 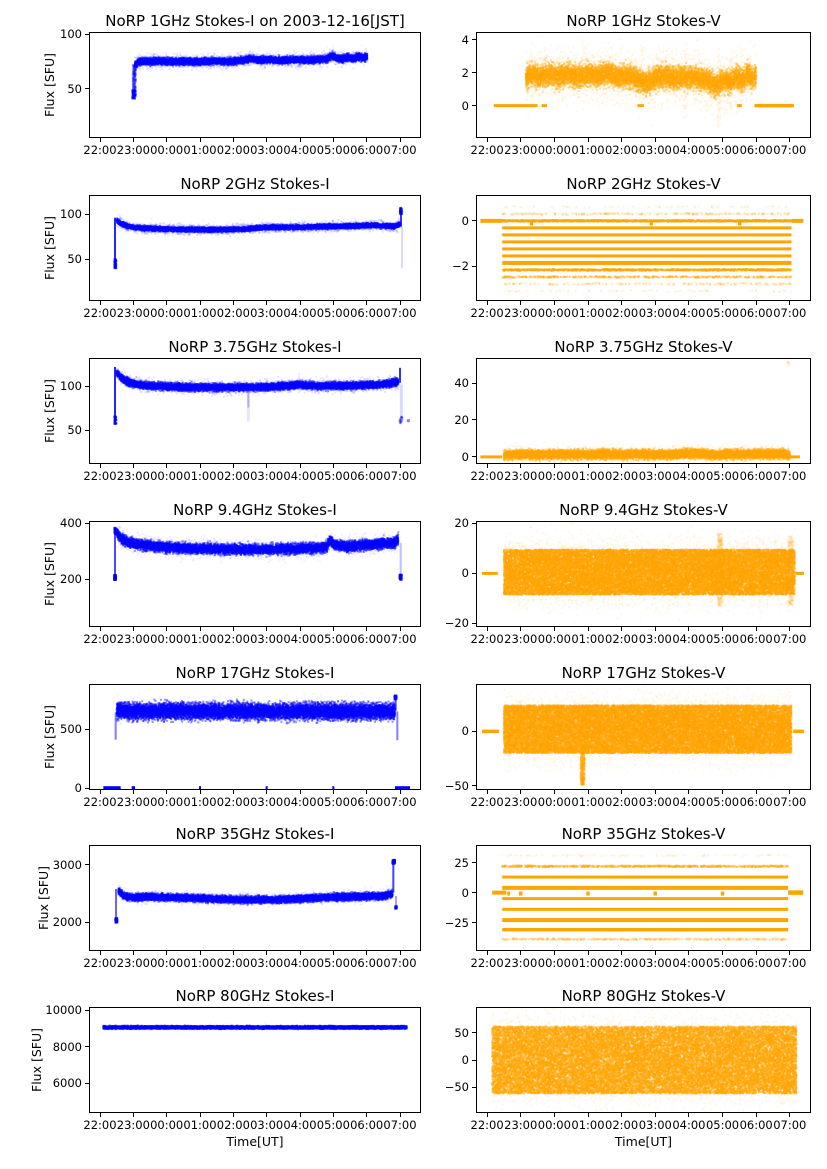 I want to click on x-tick-label: 23:00, so click(x=521, y=639).